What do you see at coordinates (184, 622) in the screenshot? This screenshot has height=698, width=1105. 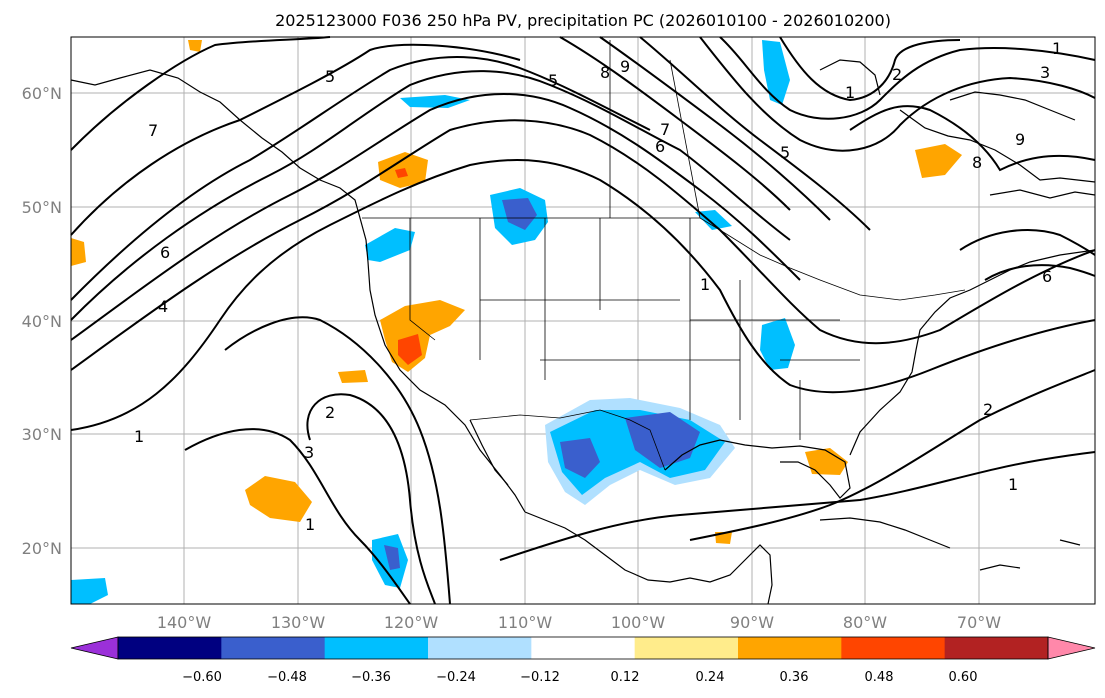 I see `lon-label-140w: 140°W` at bounding box center [184, 622].